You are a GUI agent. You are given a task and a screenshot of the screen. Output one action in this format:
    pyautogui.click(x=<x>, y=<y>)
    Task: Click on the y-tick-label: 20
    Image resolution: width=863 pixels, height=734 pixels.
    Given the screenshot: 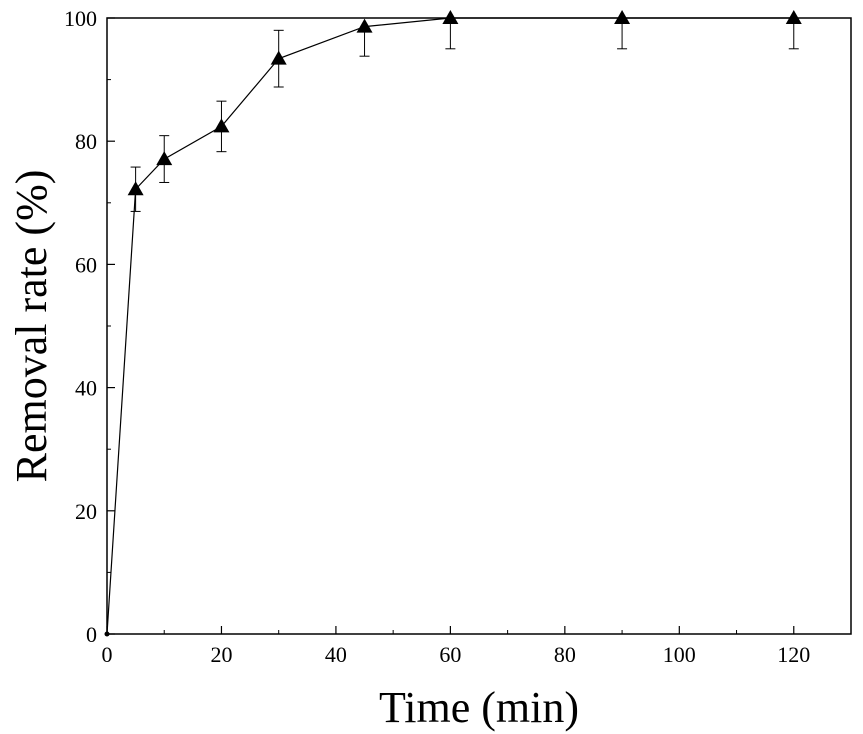 What is the action you would take?
    pyautogui.click(x=86, y=511)
    